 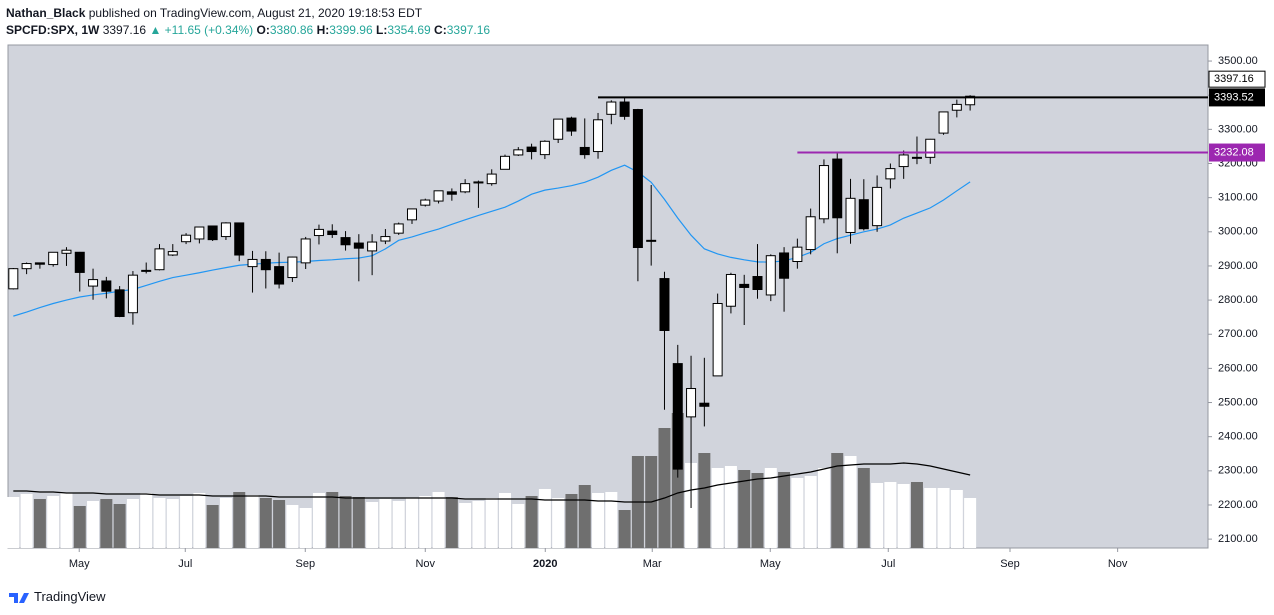 What do you see at coordinates (351, 30) in the screenshot?
I see `ohlc-value: 3399.96` at bounding box center [351, 30].